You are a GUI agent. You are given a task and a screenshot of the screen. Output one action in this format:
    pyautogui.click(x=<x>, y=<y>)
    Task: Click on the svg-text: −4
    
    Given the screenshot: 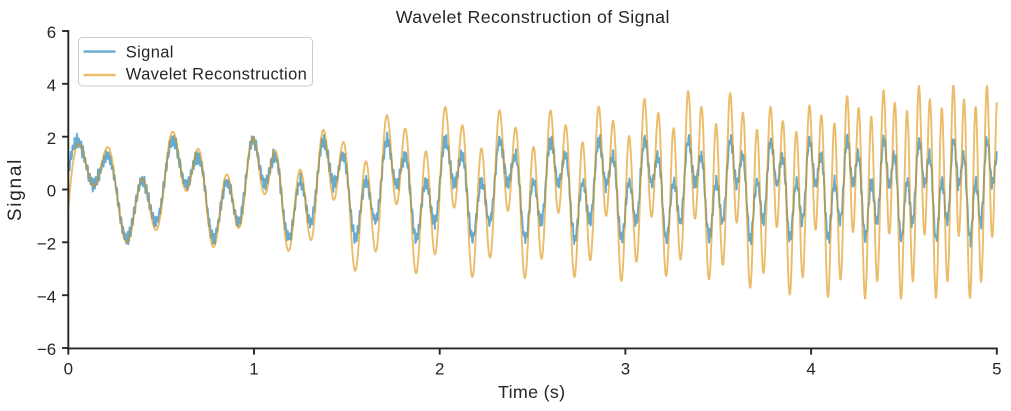 What is the action you would take?
    pyautogui.click(x=46, y=296)
    